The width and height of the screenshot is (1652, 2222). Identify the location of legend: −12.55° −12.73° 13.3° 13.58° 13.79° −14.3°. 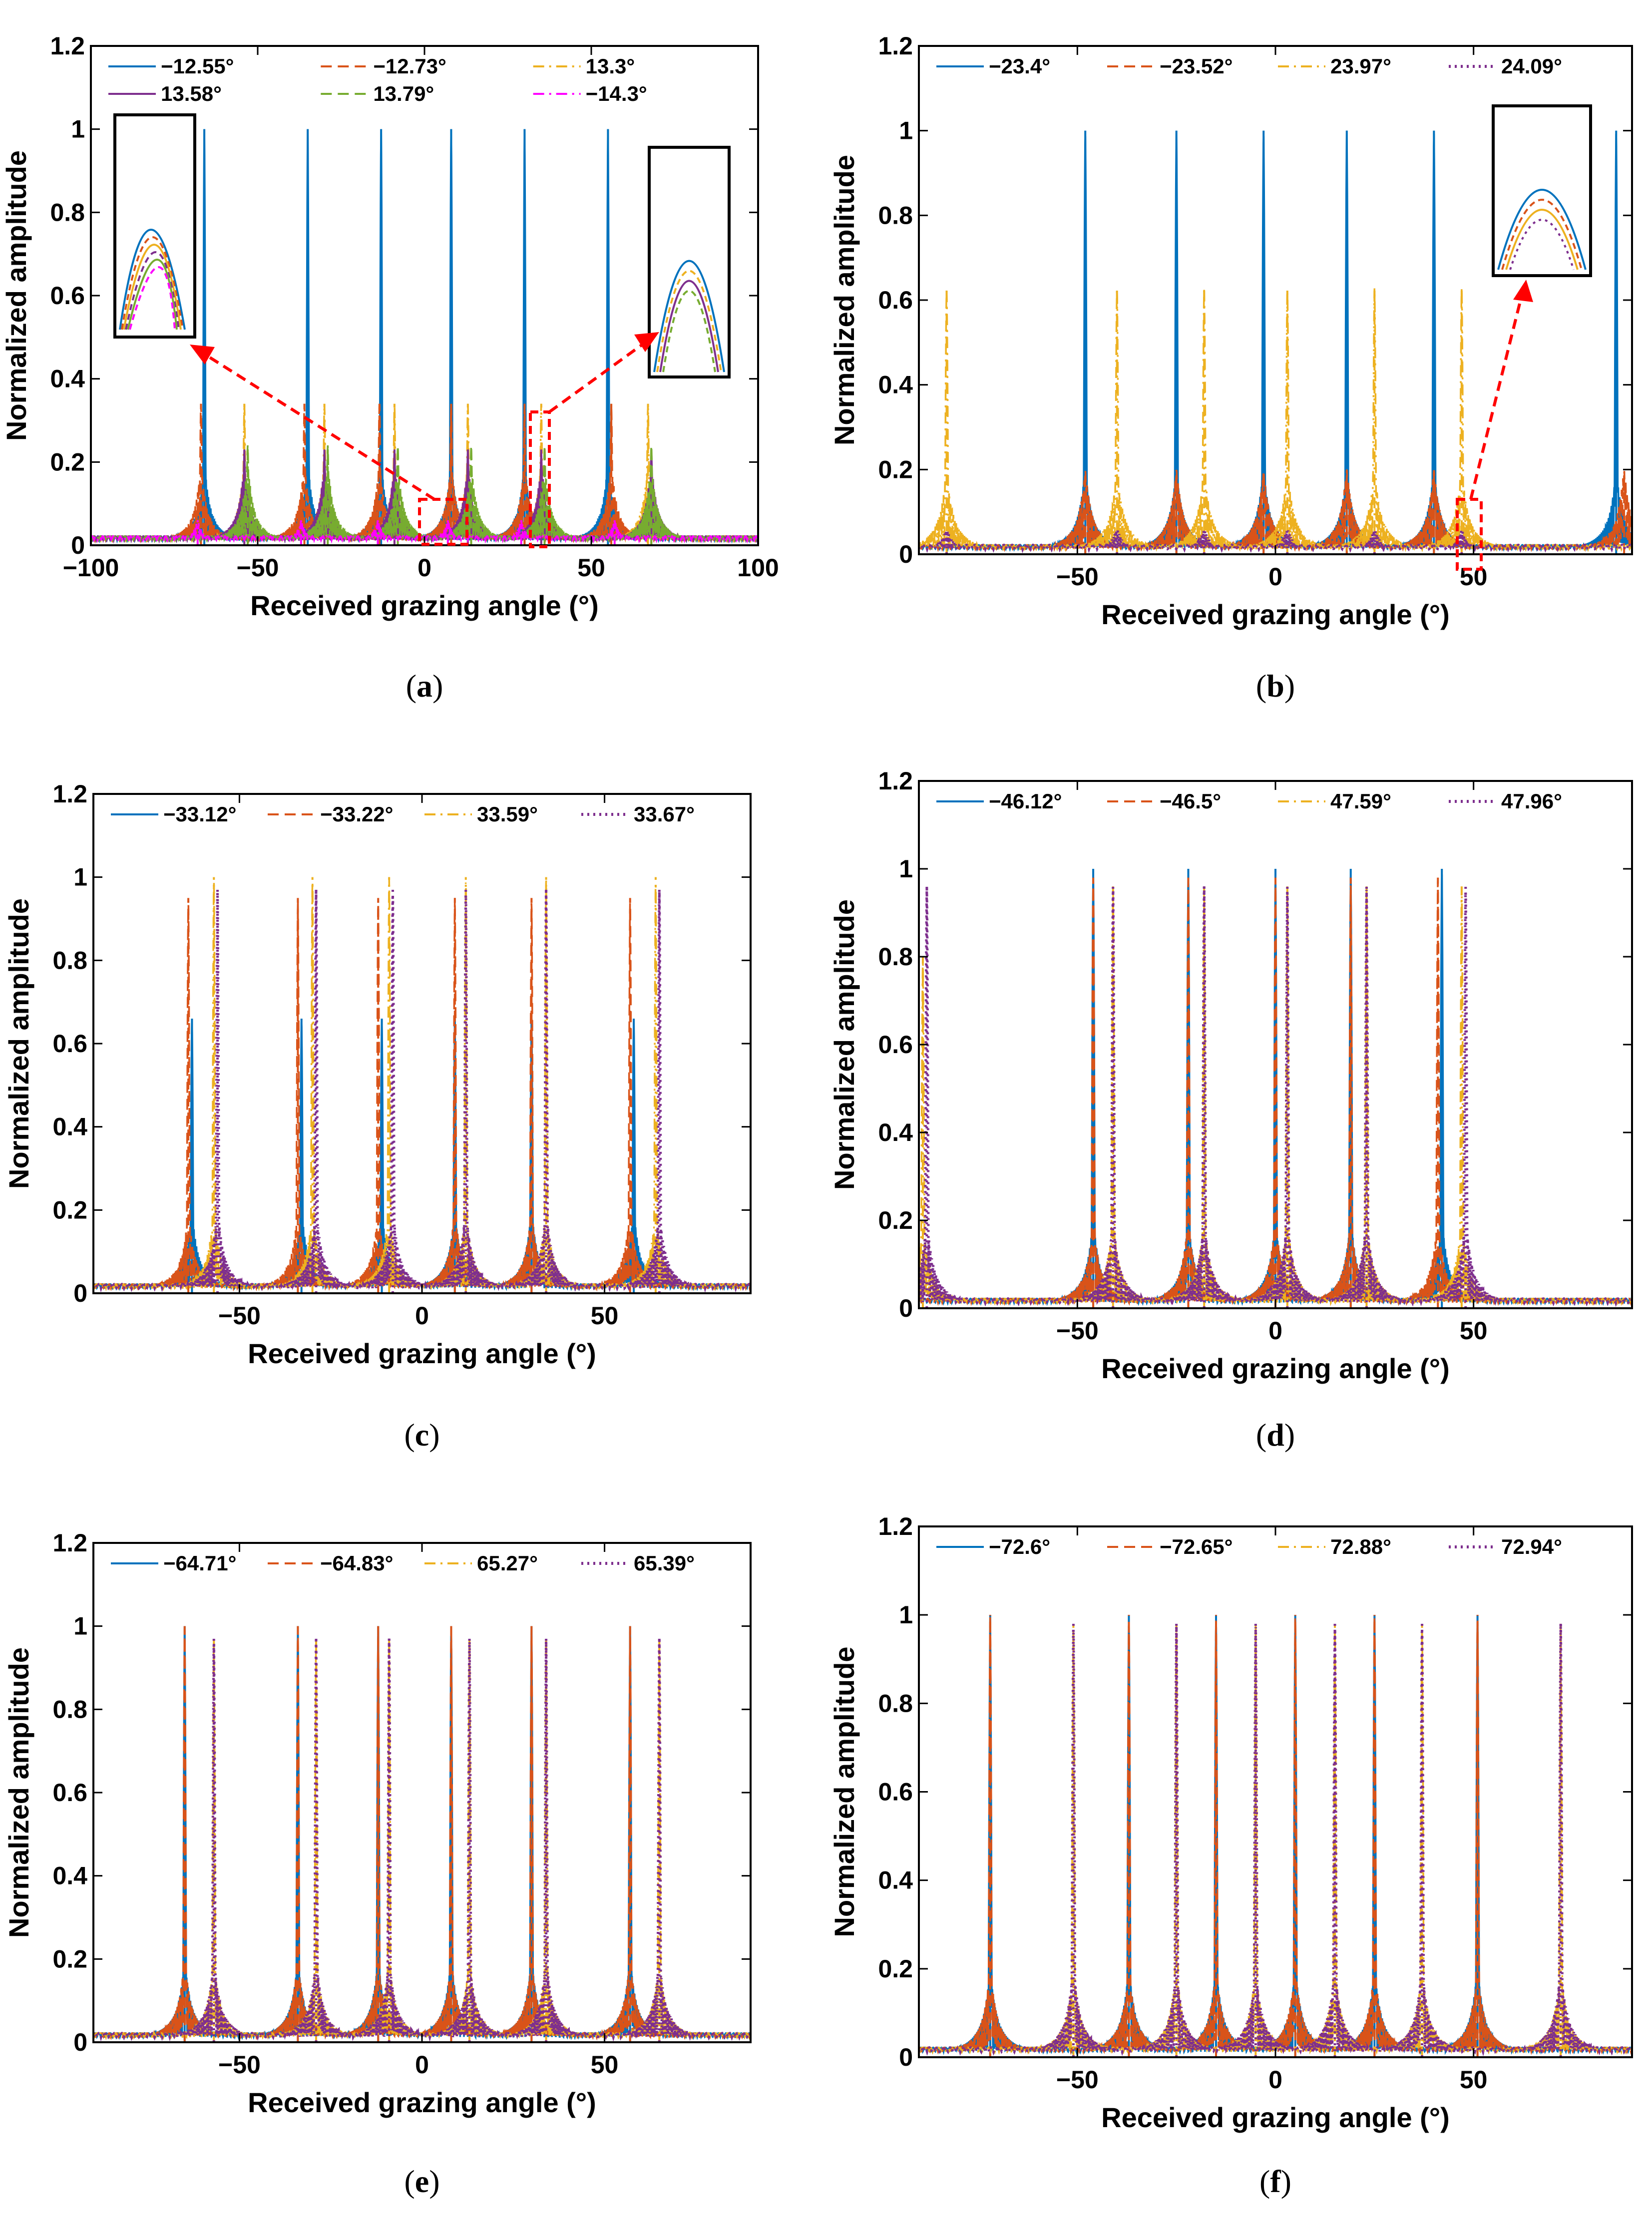
(377, 80).